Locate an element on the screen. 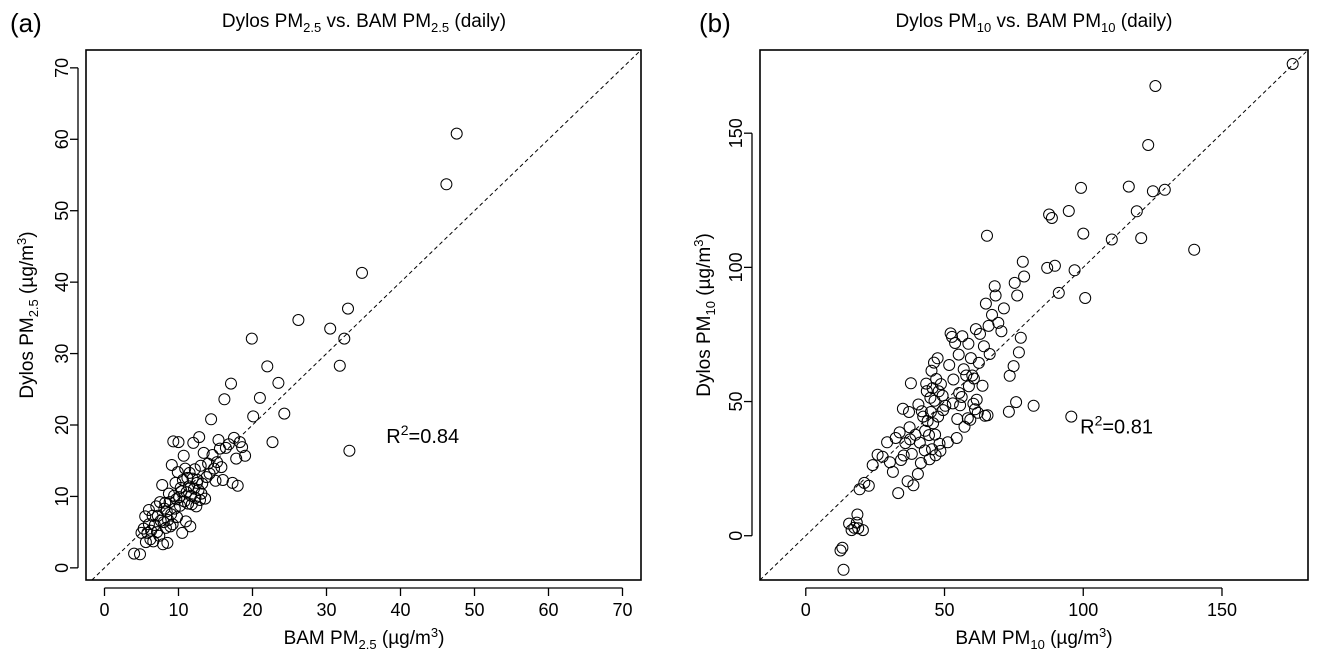  y-tick-label: 10 is located at coordinates (62, 496).